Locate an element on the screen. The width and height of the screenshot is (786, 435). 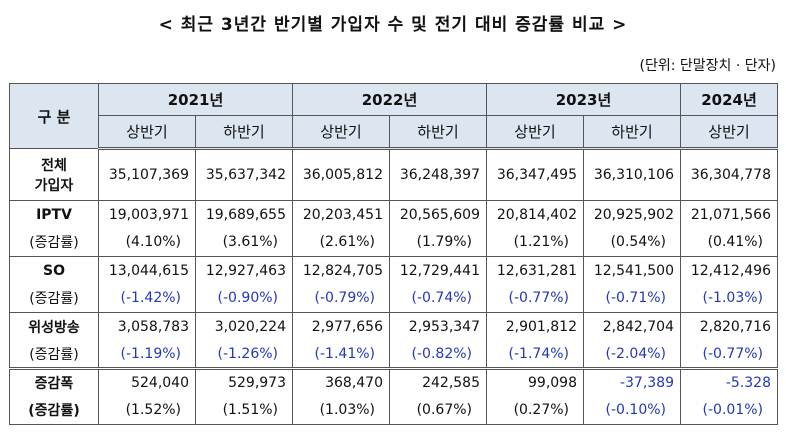
rate-cell: (3.61%) is located at coordinates (244, 242).